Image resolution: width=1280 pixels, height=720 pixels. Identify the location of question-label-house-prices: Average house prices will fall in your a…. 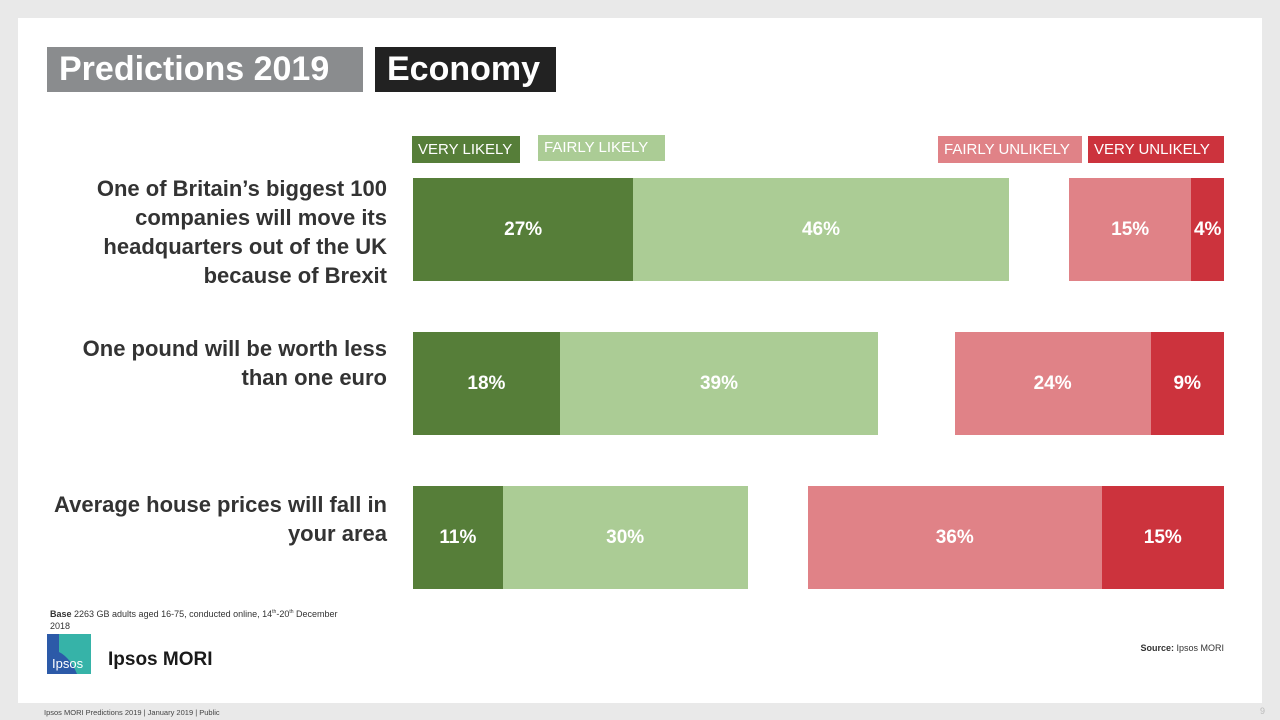
(220, 519).